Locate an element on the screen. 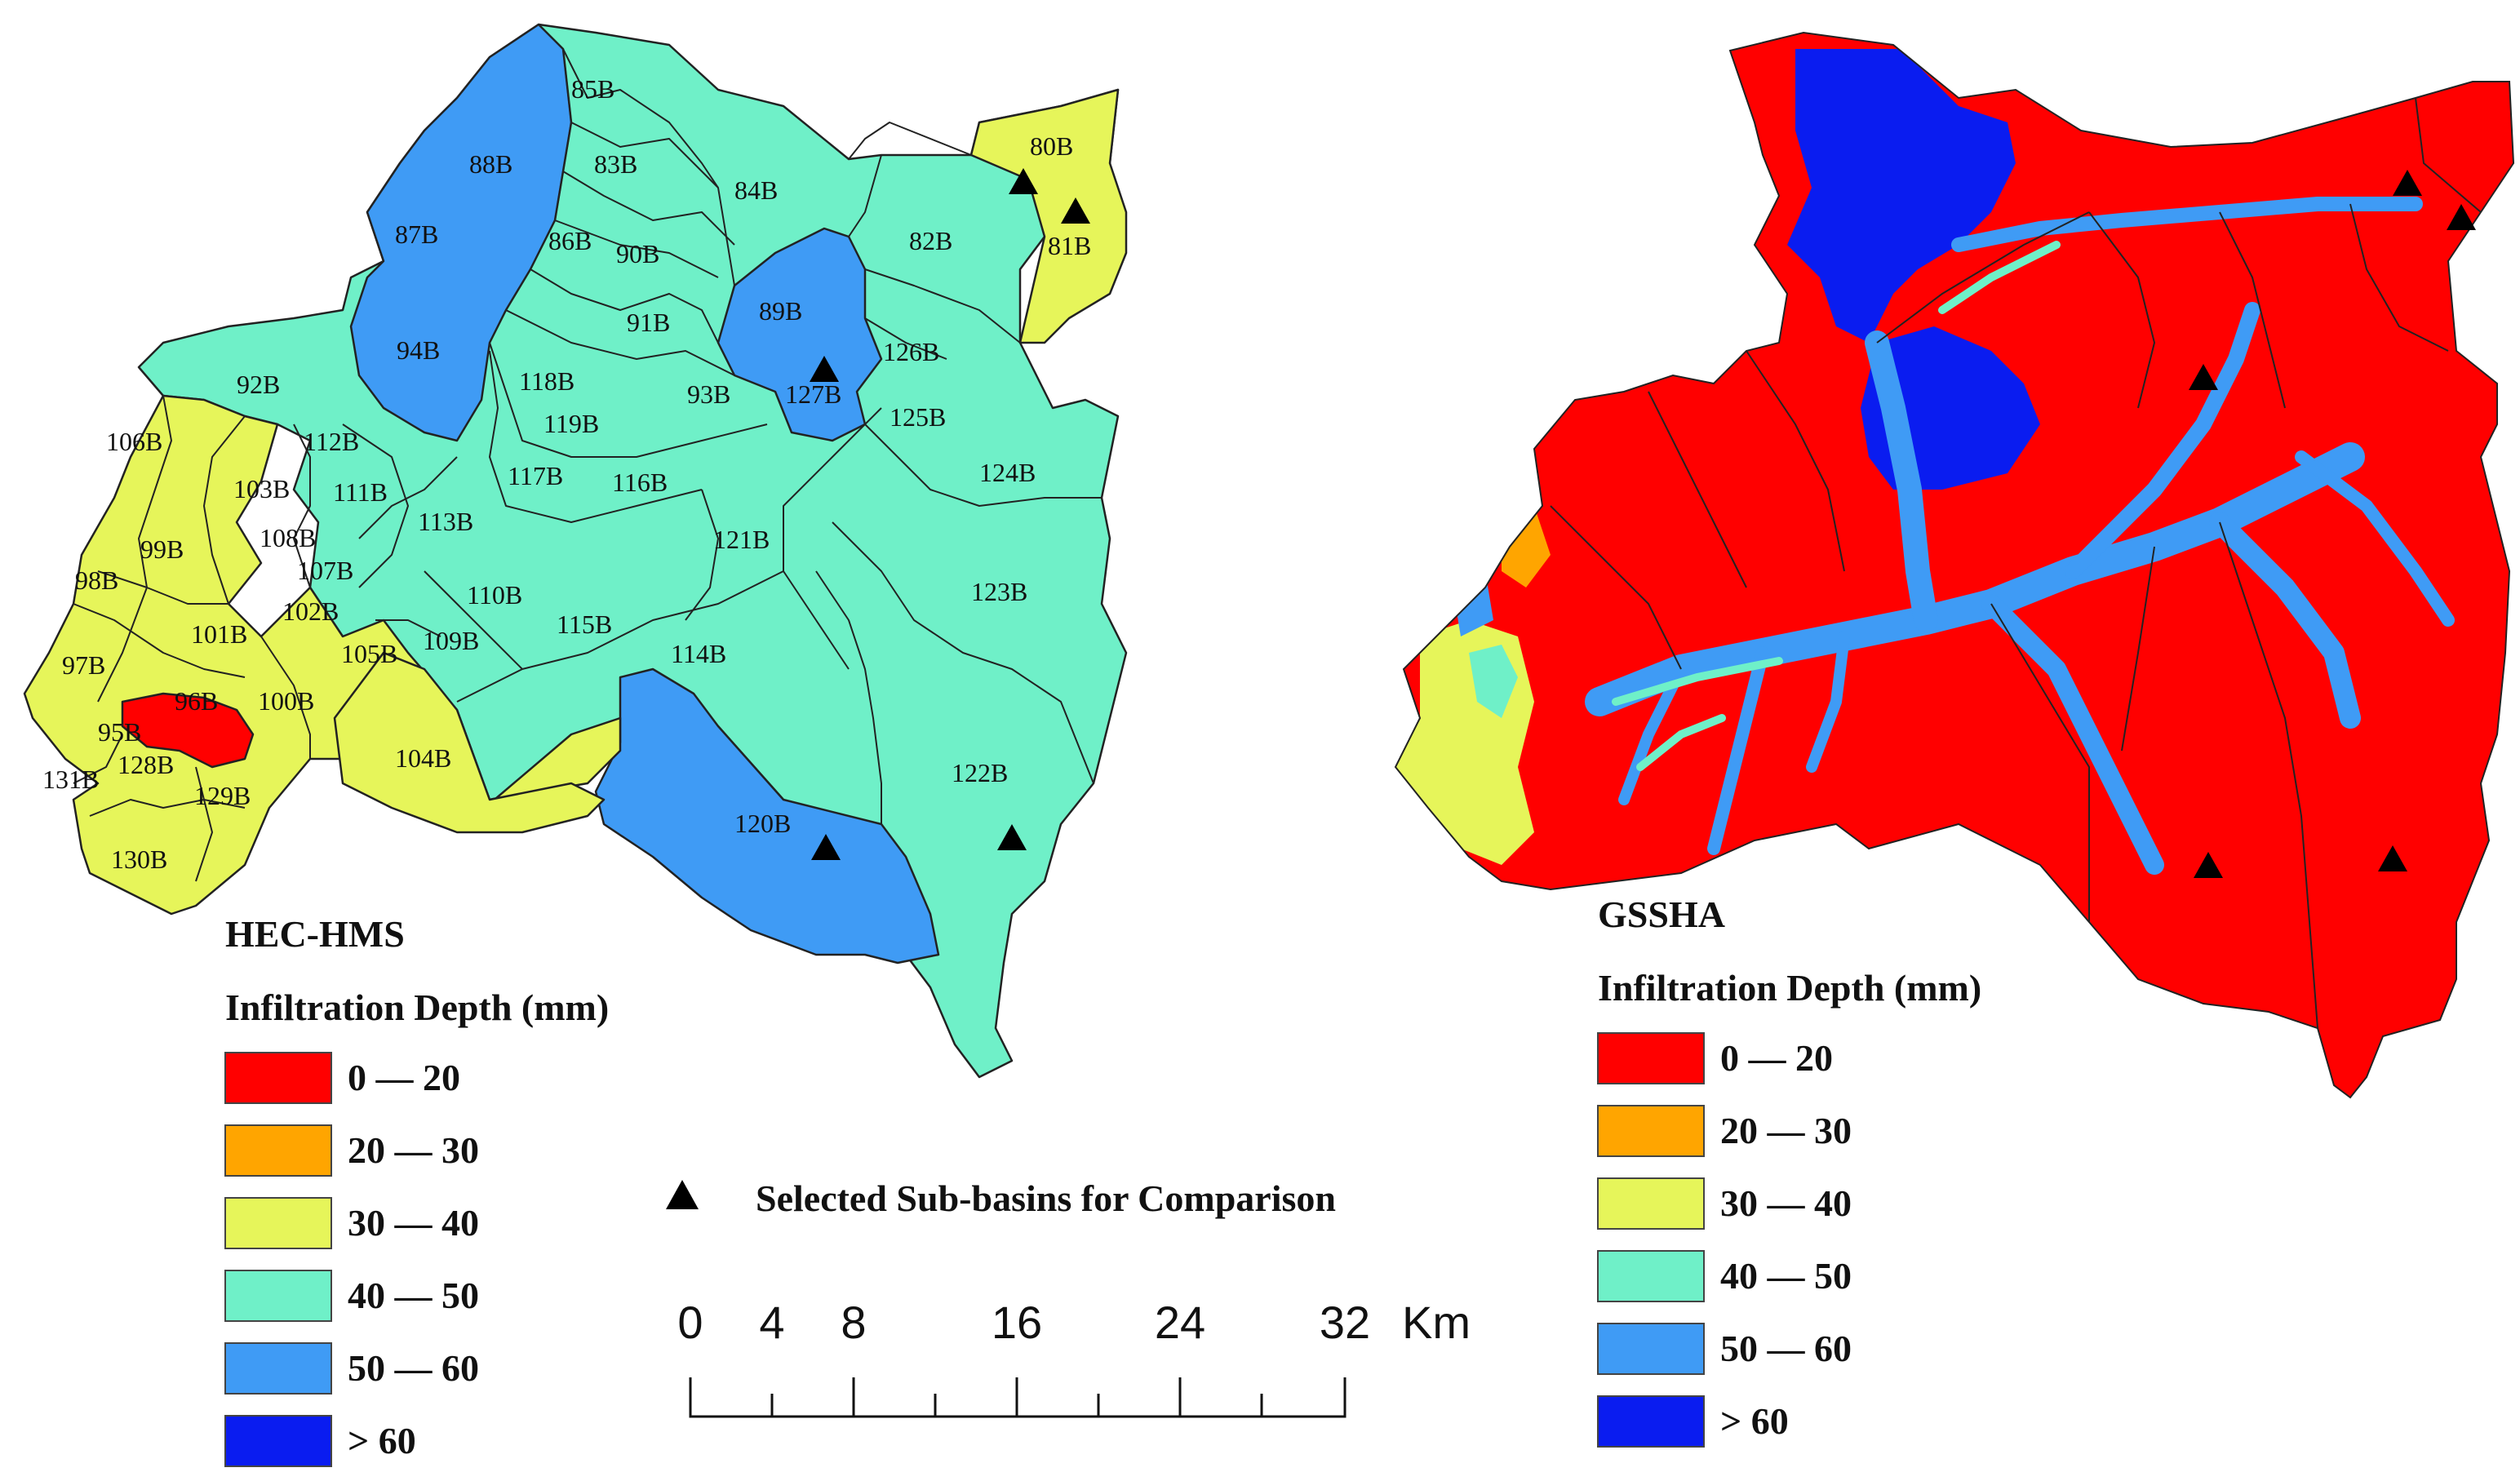 The height and width of the screenshot is (1481, 2520). label-115b: 115B is located at coordinates (585, 624).